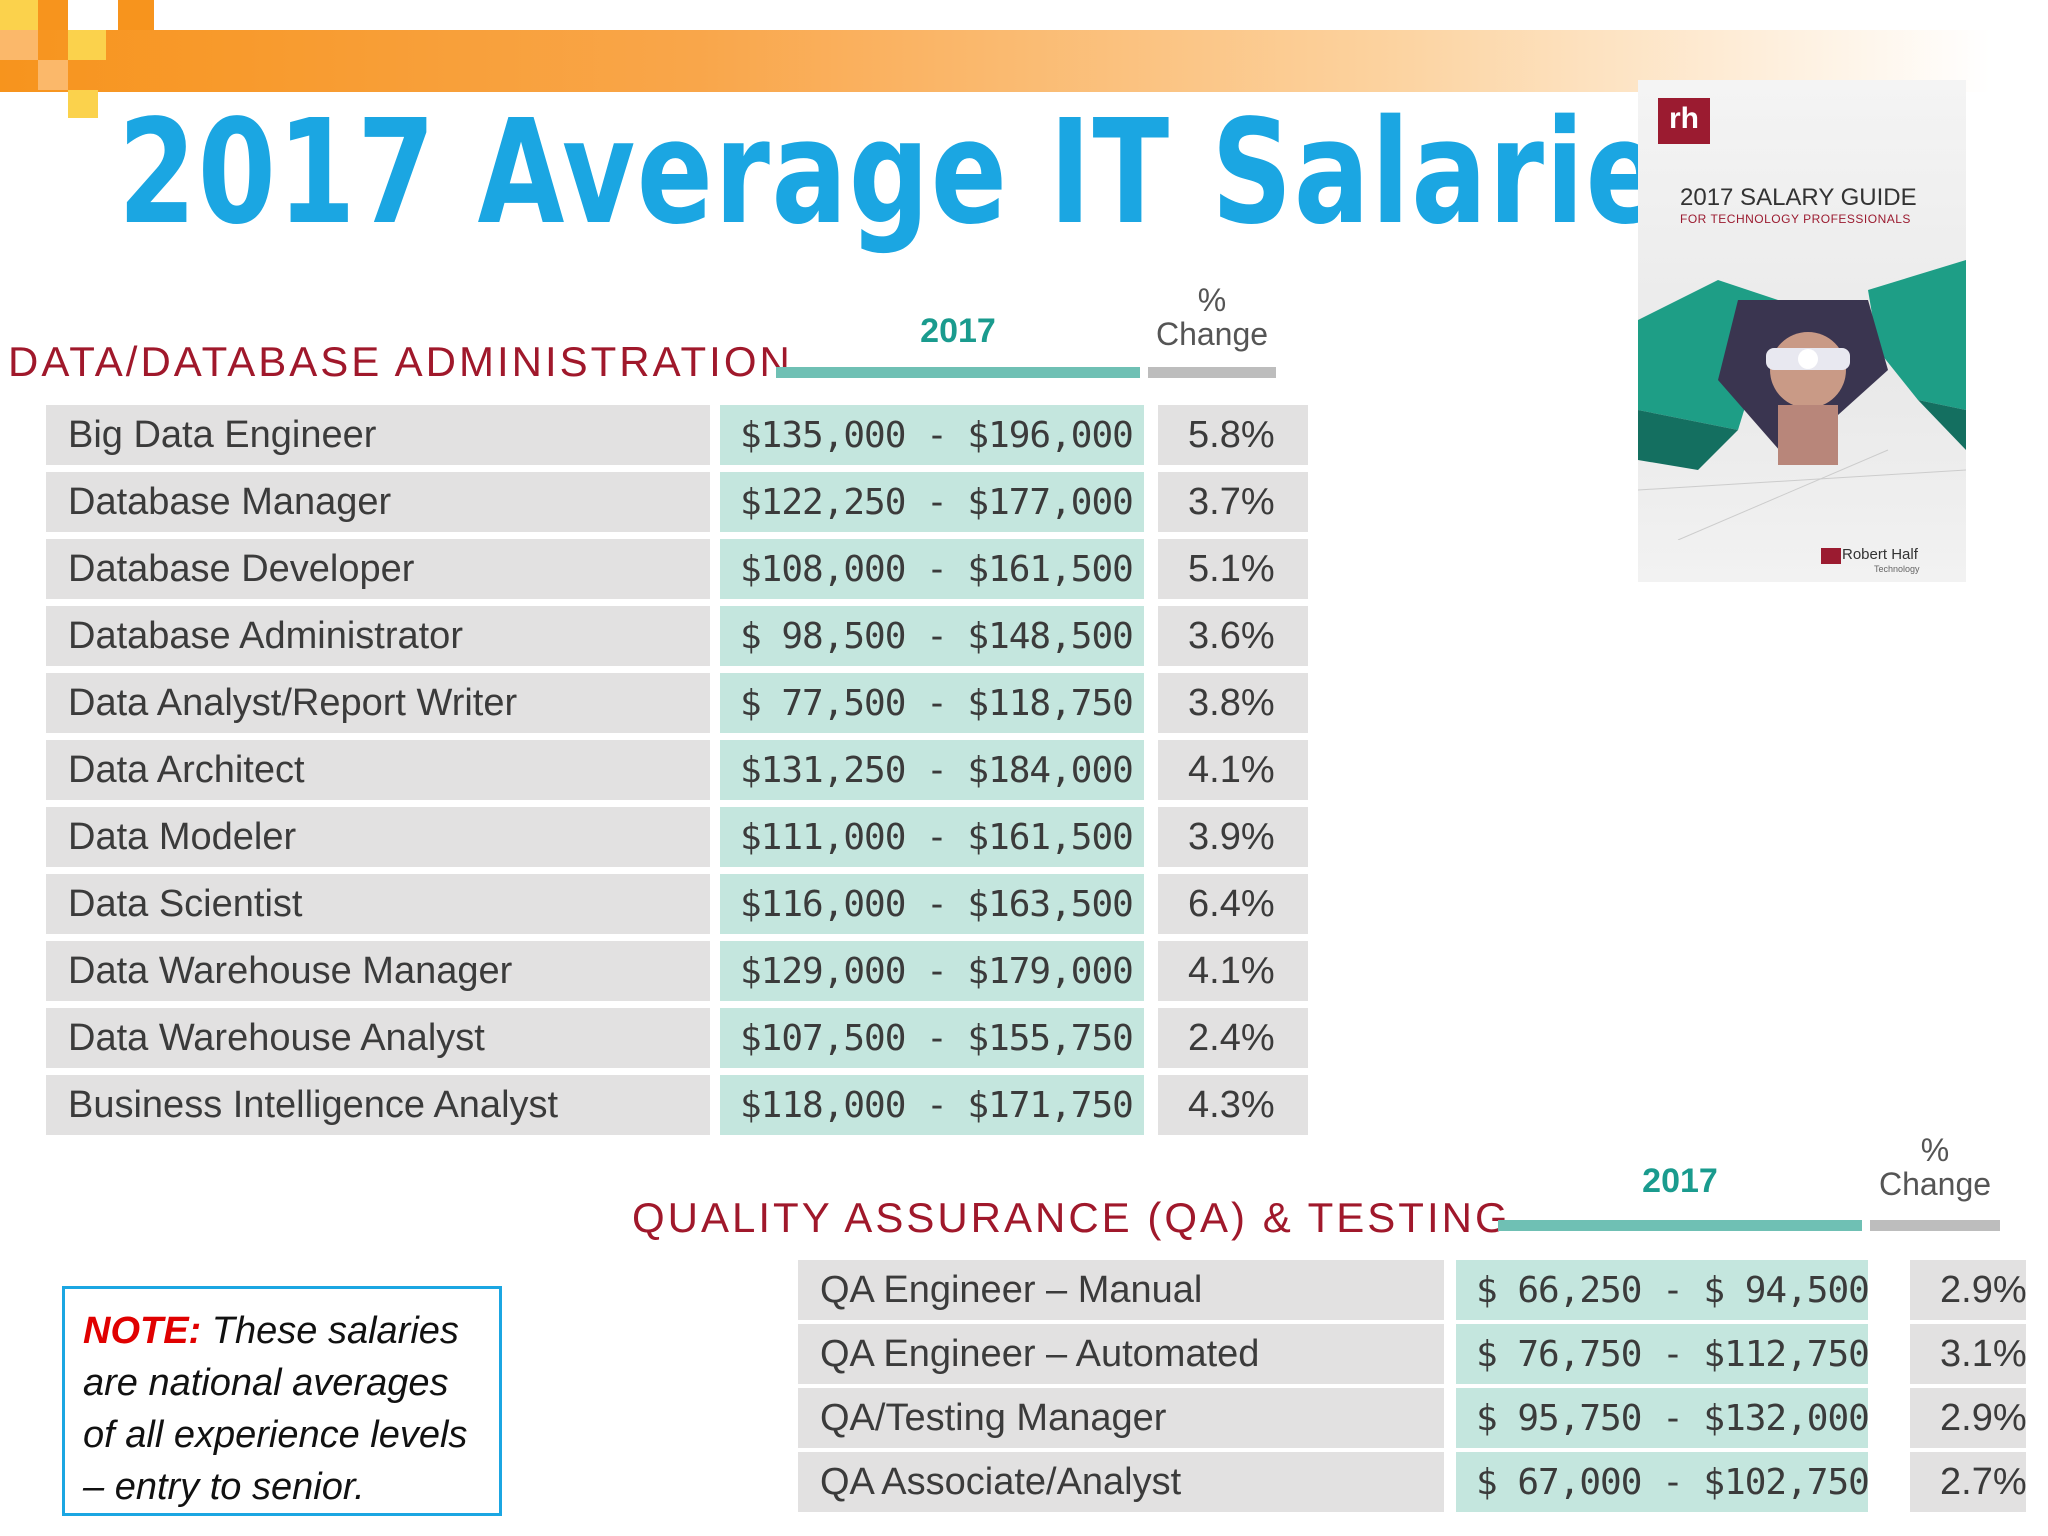 The image size is (2048, 1536). What do you see at coordinates (1880, 554) in the screenshot?
I see `cover-brand: Robert Half` at bounding box center [1880, 554].